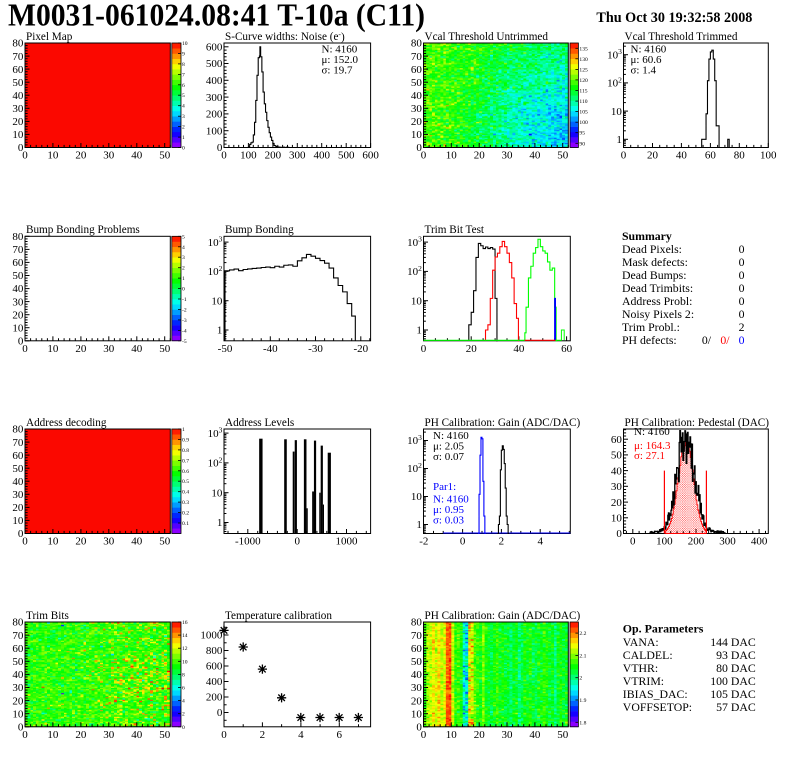  Describe the element at coordinates (185, 440) in the screenshot. I see `svg-text: 0.9` at that location.